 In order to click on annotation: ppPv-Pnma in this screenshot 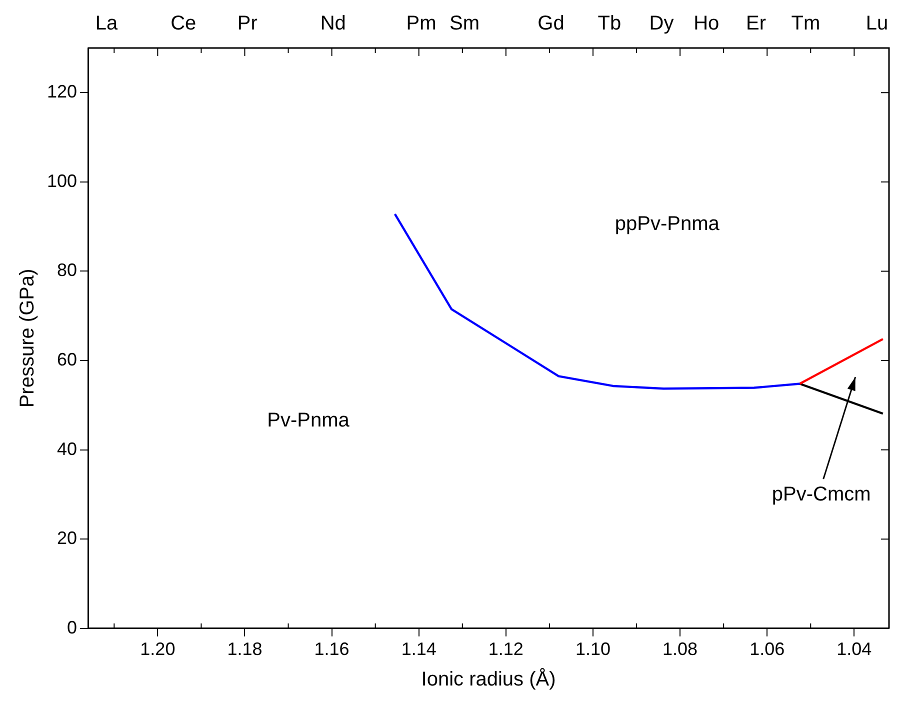, I will do `click(667, 223)`.